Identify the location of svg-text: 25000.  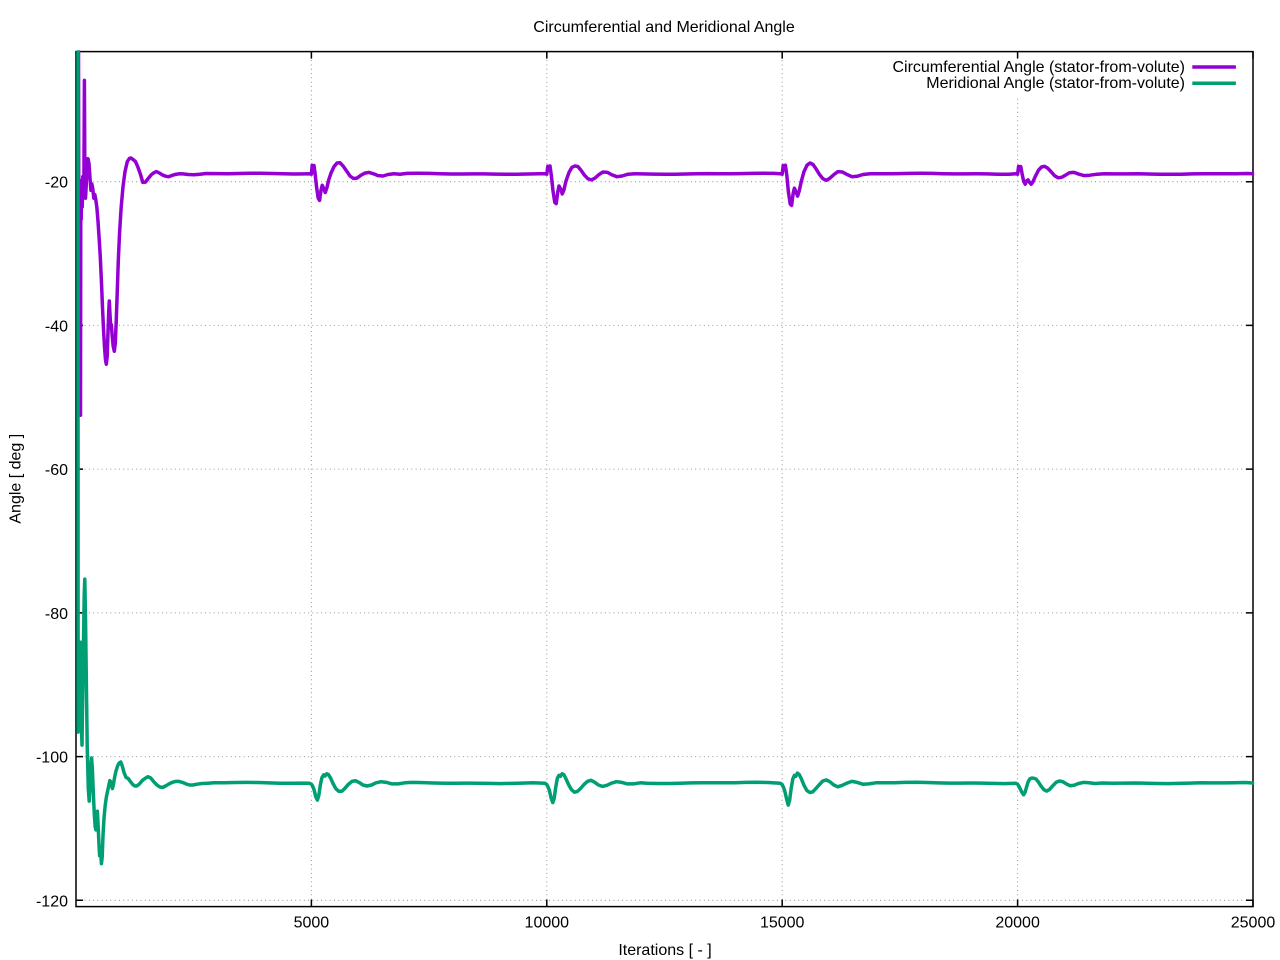
(1253, 923).